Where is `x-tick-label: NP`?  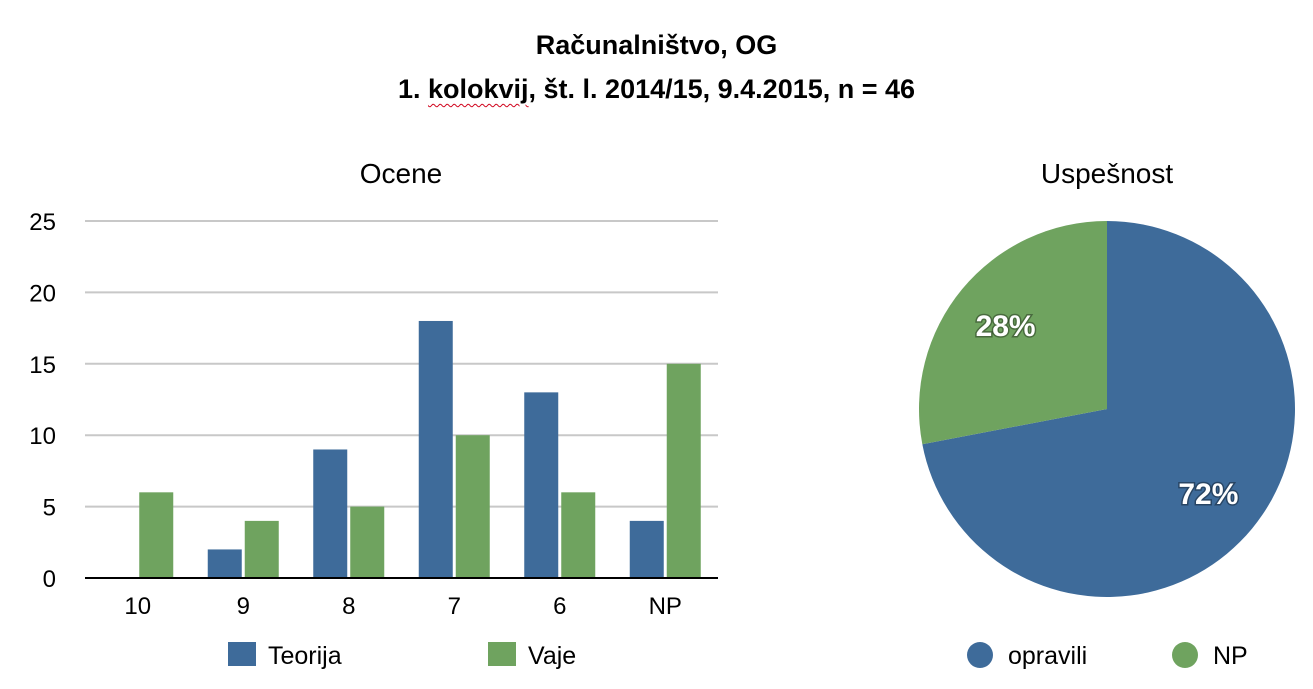 x-tick-label: NP is located at coordinates (665, 606).